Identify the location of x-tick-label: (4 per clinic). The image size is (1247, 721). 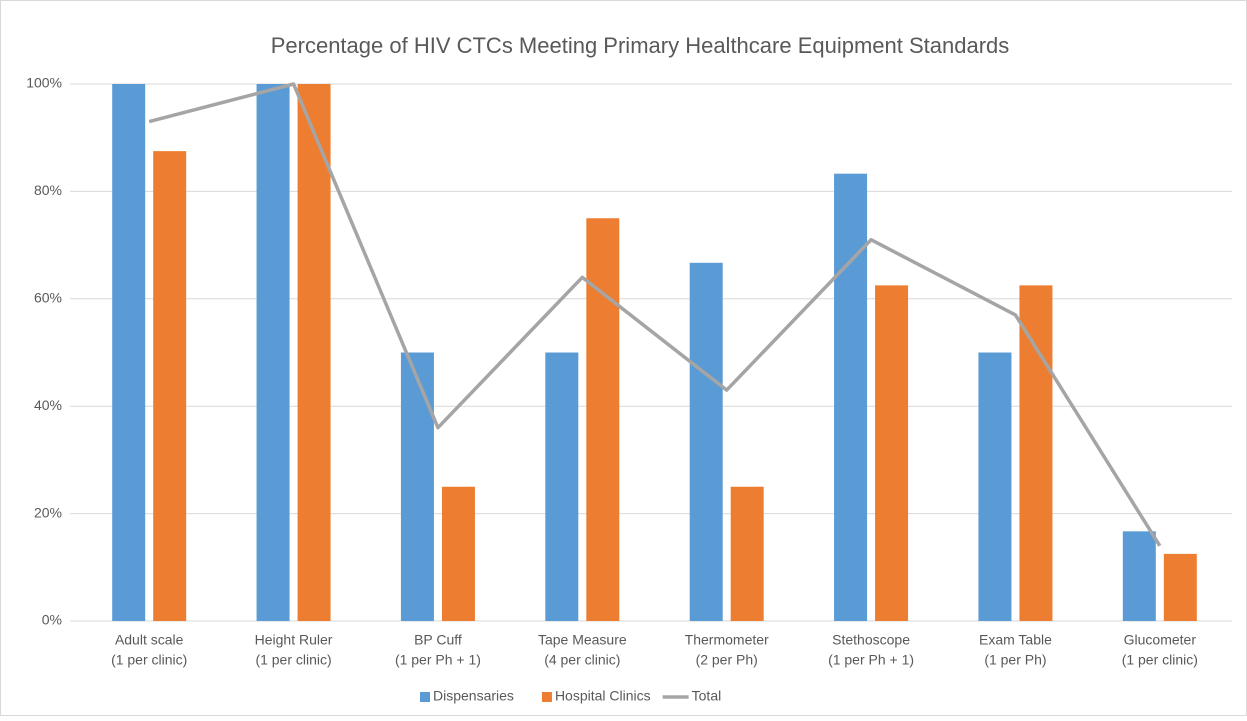
(582, 660).